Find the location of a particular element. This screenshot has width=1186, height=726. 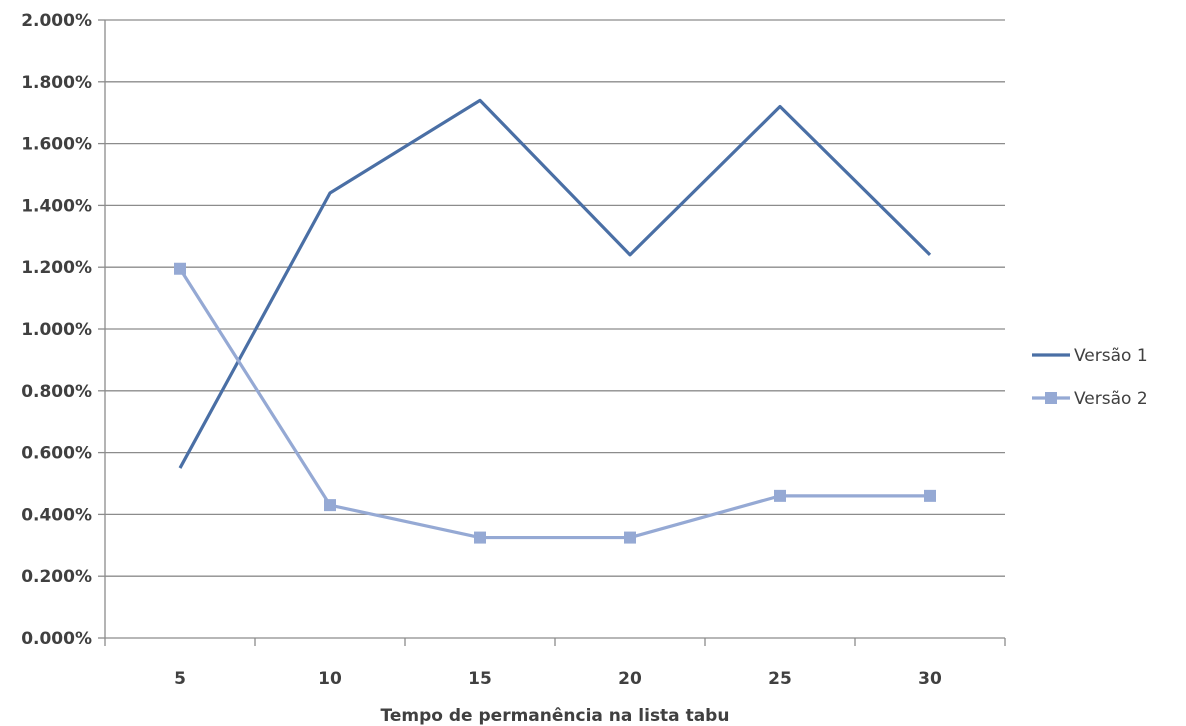

legend-marker is located at coordinates (1051, 398).